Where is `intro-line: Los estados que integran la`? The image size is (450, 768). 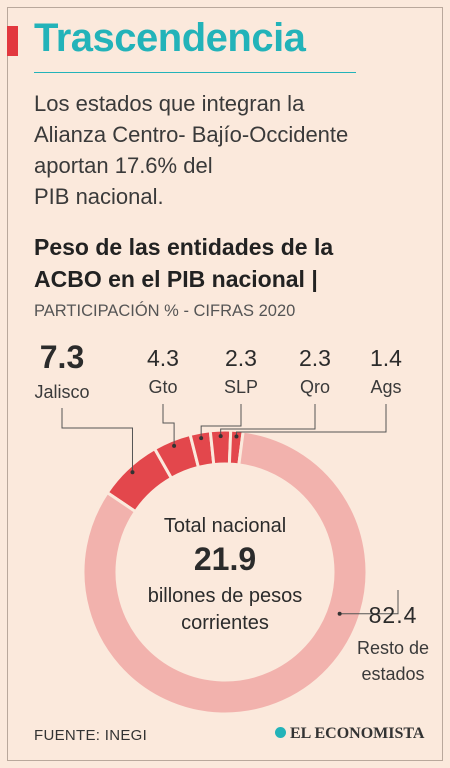
intro-line: Los estados que integran la is located at coordinates (169, 103).